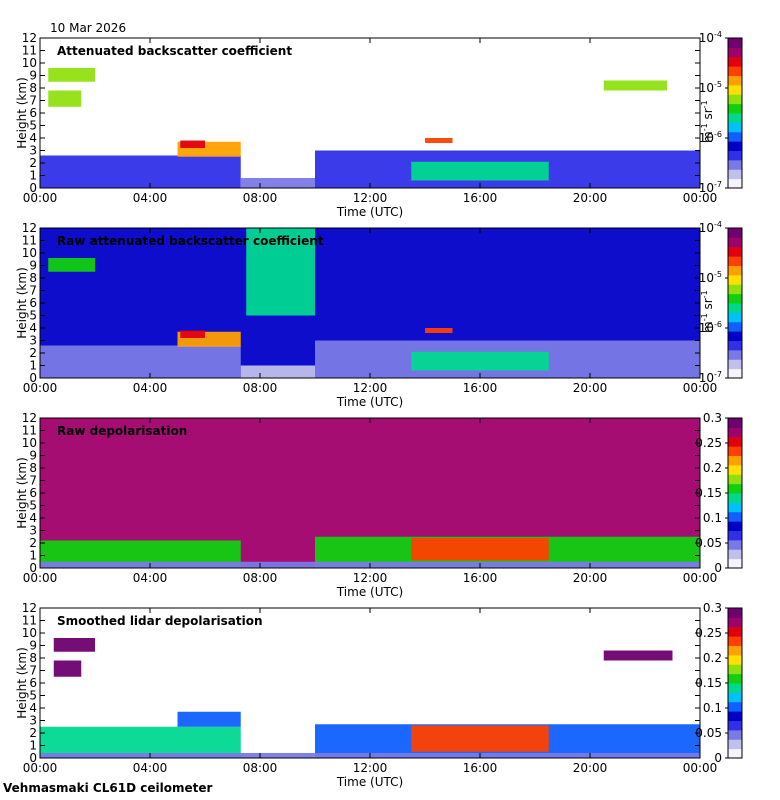 The width and height of the screenshot is (780, 800). I want to click on y-tick-label: 2, so click(33, 353).